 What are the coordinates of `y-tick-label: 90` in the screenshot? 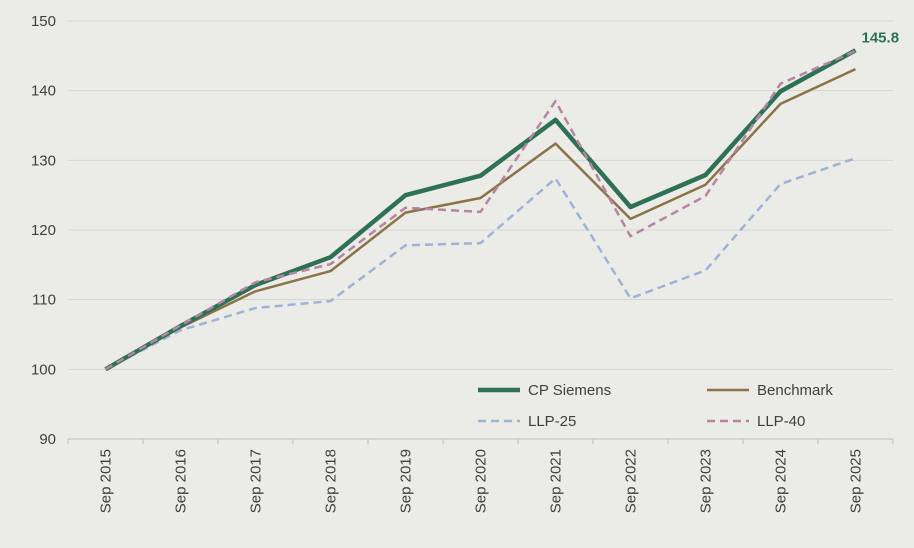 It's located at (47, 439).